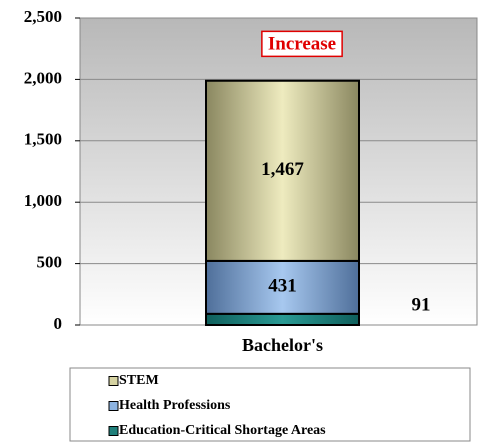  Describe the element at coordinates (282, 286) in the screenshot. I see `data-label: 431` at that location.